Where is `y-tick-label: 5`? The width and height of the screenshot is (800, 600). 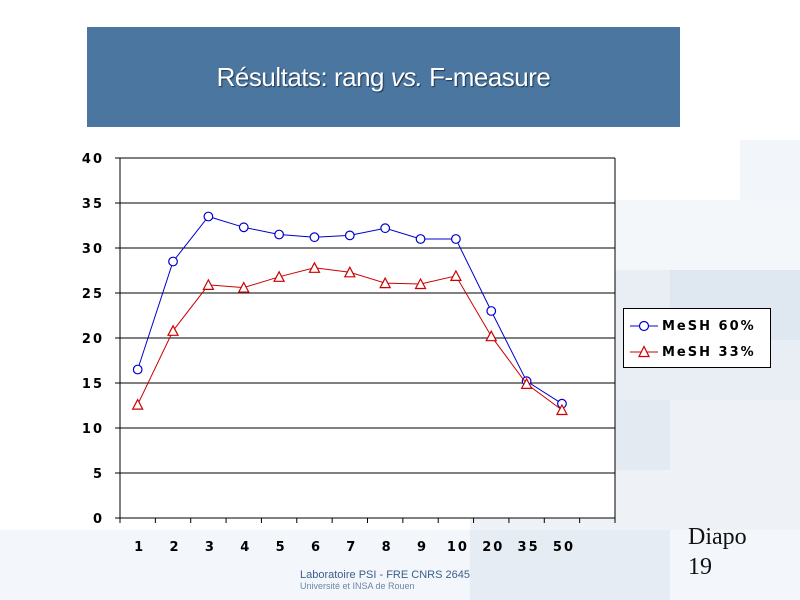 y-tick-label: 5 is located at coordinates (98, 474).